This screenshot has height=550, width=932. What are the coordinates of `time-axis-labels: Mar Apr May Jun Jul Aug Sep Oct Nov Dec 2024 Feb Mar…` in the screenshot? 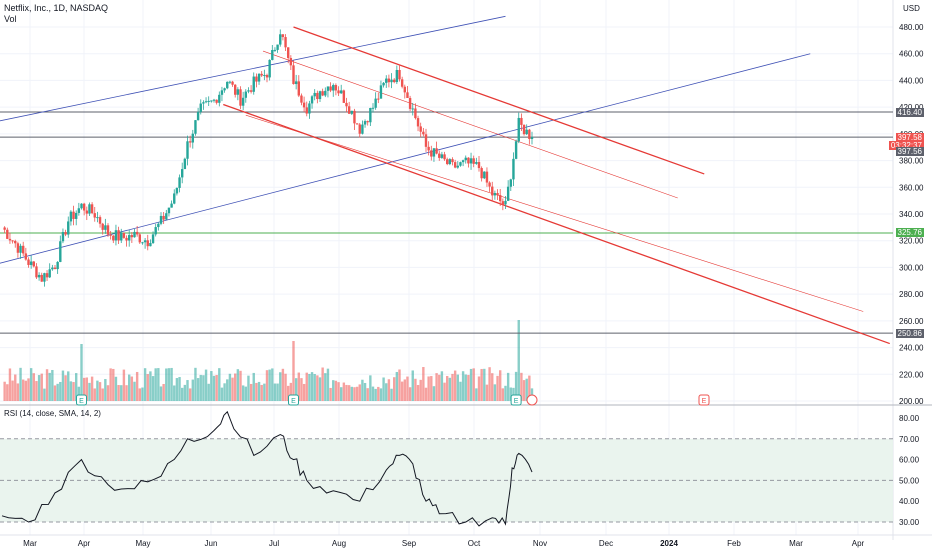 It's located at (443, 543).